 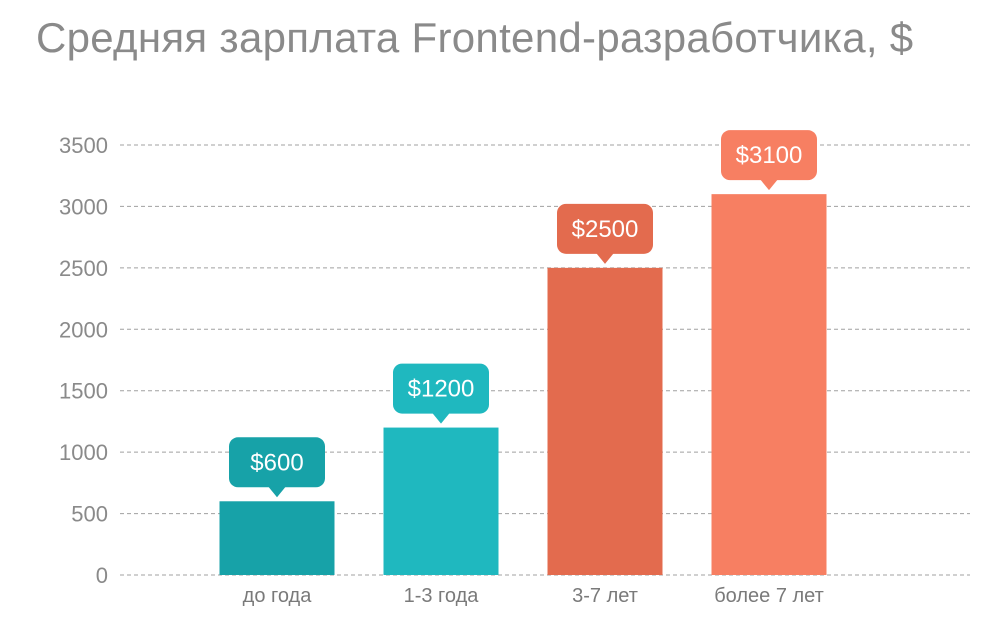 I want to click on data-label: $600, so click(x=276, y=462).